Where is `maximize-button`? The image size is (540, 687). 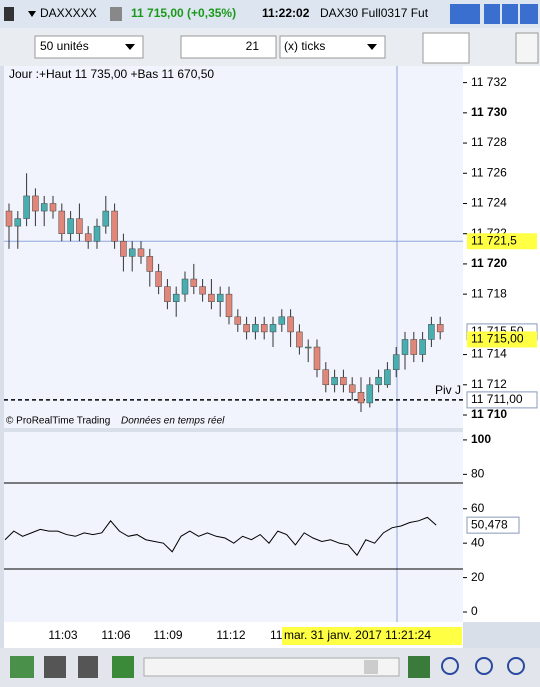
maximize-button is located at coordinates (510, 14).